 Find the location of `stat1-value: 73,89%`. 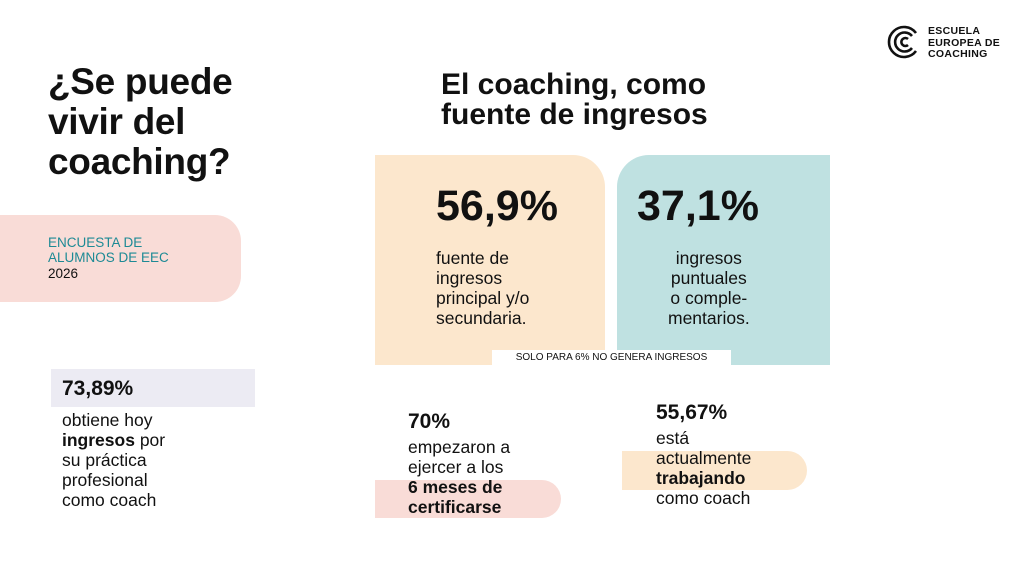

stat1-value: 73,89% is located at coordinates (98, 388).